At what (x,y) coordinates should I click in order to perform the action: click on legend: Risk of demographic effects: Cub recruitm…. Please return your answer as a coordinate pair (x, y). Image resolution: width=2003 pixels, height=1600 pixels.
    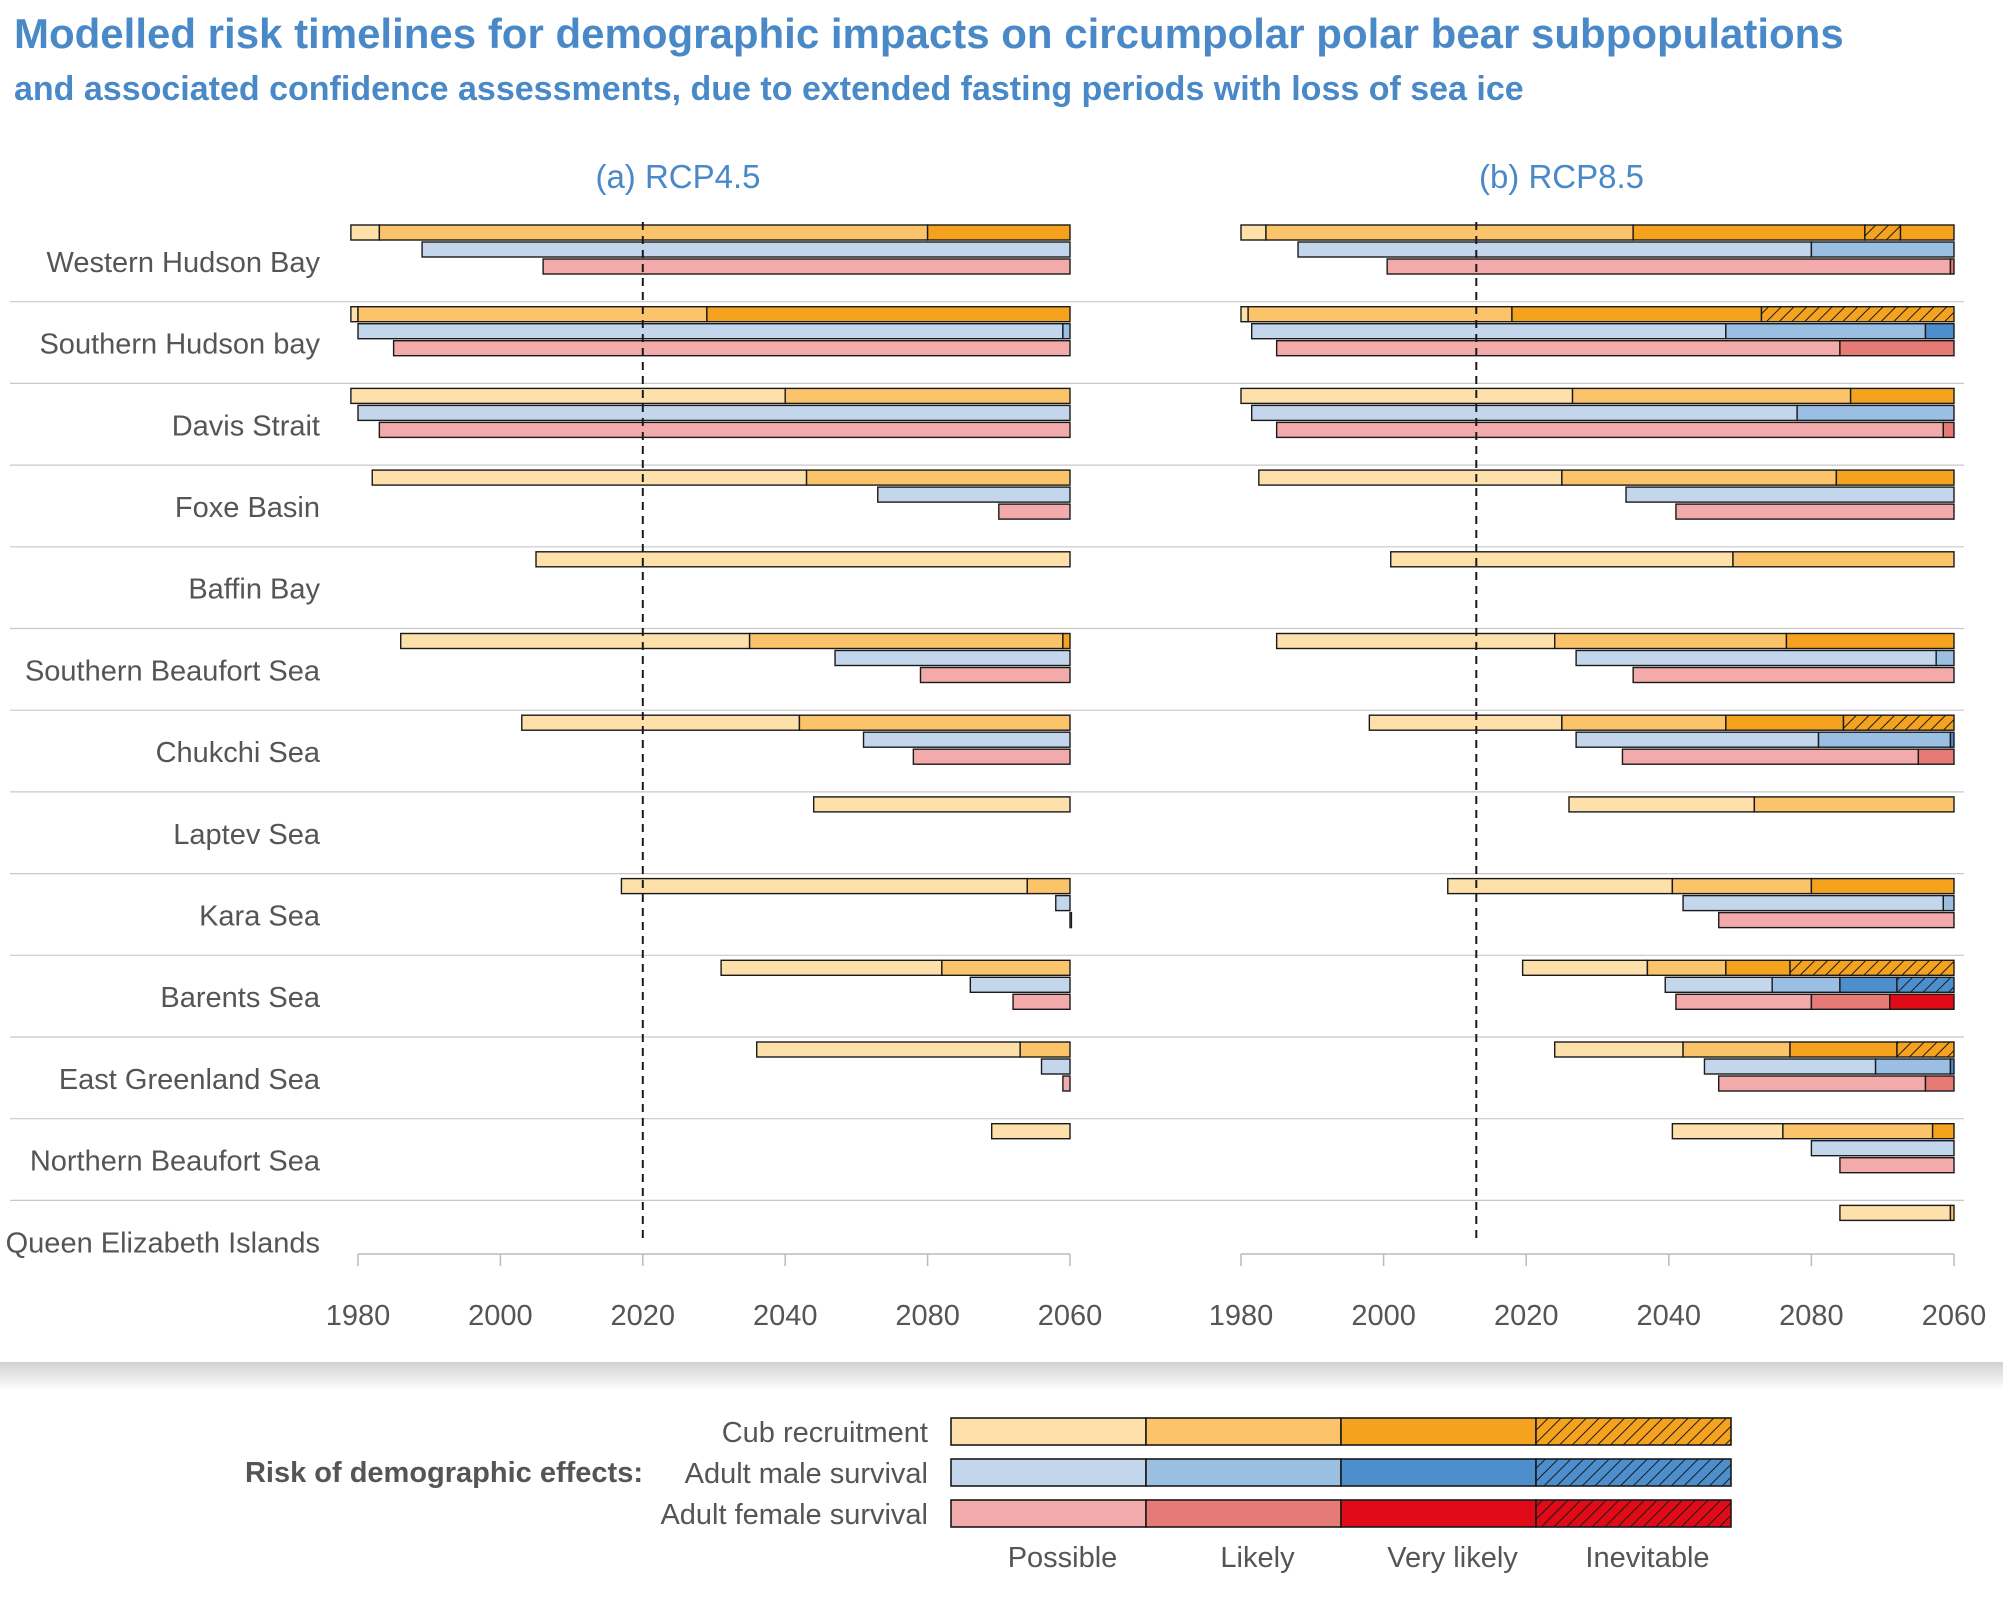
    Looking at the image, I should click on (988, 1495).